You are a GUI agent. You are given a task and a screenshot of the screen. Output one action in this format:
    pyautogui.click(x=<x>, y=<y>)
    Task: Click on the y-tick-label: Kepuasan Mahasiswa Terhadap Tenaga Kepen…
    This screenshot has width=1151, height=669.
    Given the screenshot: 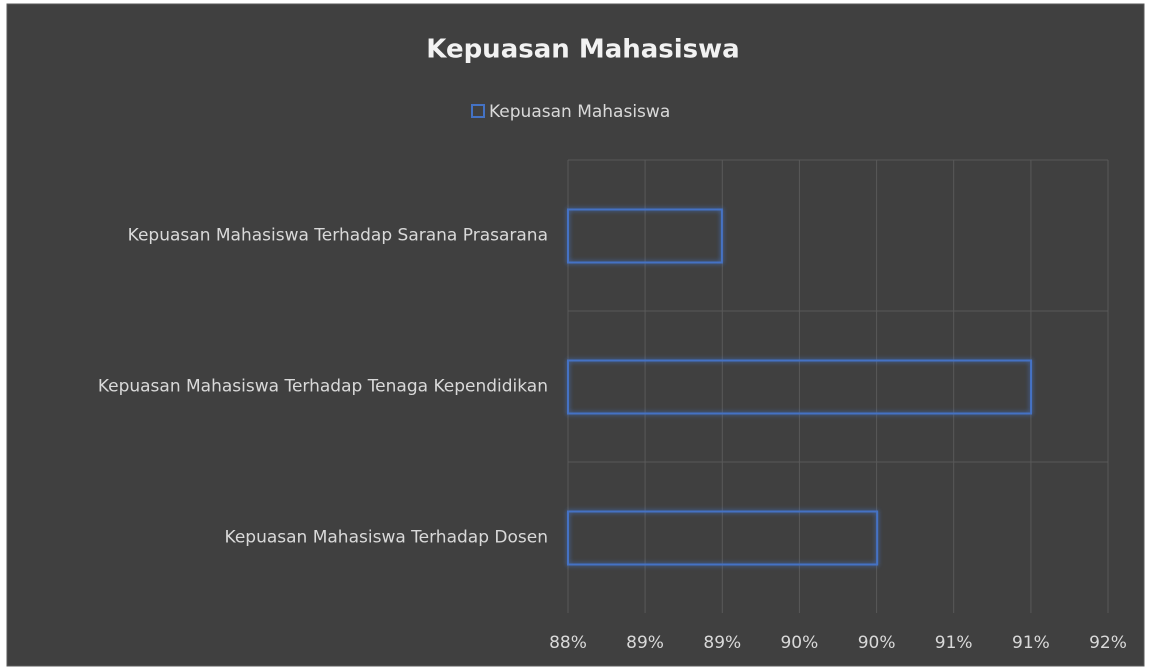 What is the action you would take?
    pyautogui.click(x=323, y=387)
    